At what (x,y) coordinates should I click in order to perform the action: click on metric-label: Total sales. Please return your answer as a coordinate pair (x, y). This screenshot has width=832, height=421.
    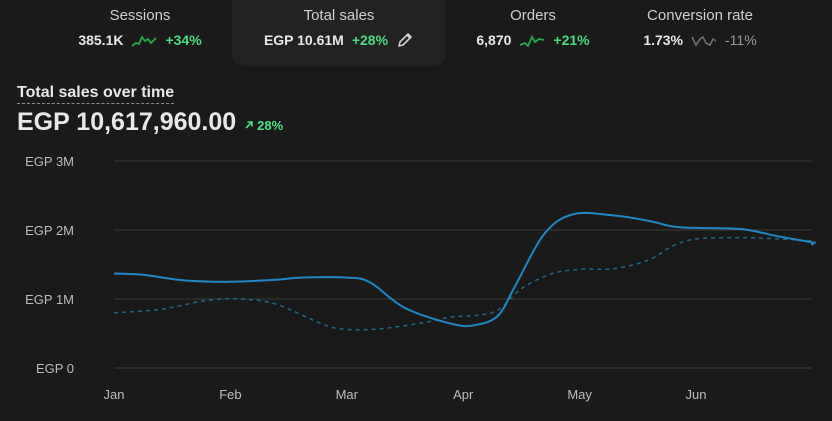
    Looking at the image, I should click on (339, 15).